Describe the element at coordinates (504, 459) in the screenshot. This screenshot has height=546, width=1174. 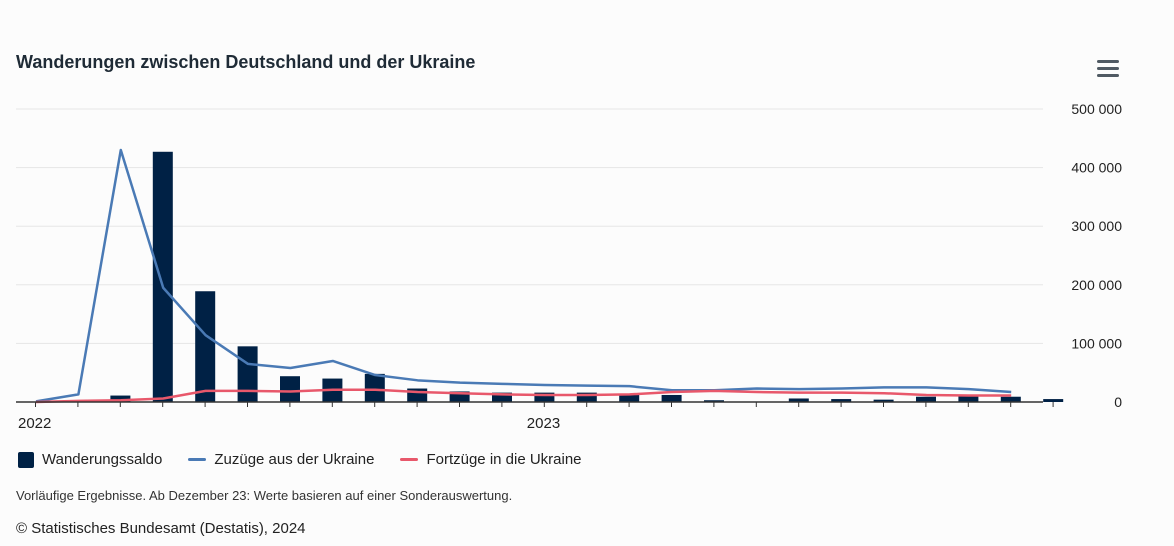
I see `legend-label-fortzuege: Fortzüge in die Ukraine` at that location.